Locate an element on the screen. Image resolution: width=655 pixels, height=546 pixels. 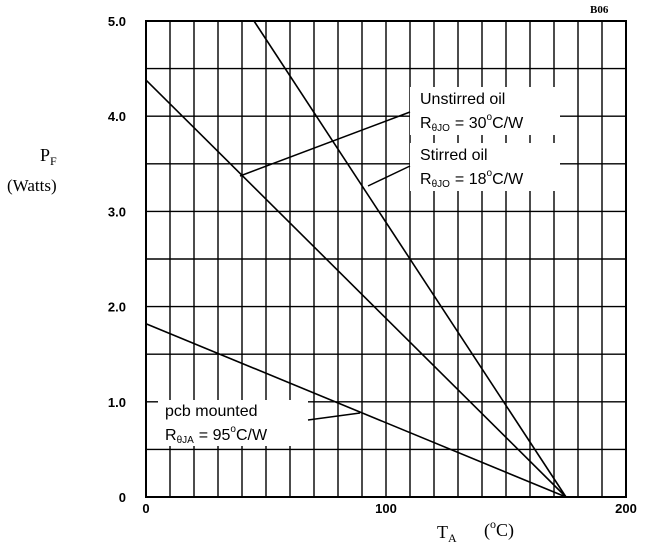
x-tick-label: 0 is located at coordinates (145, 508).